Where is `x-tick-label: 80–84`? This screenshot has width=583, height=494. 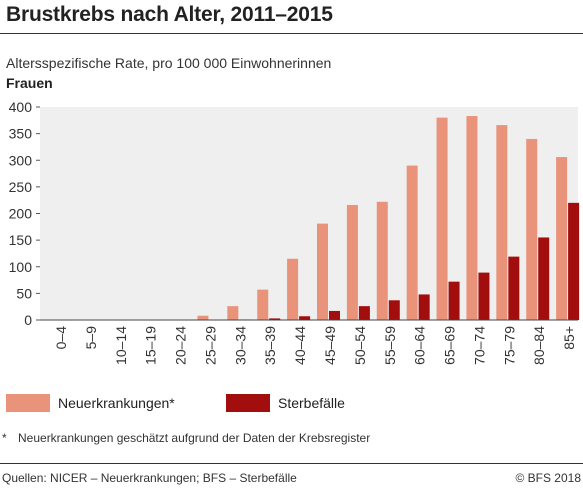 x-tick-label: 80–84 is located at coordinates (539, 345).